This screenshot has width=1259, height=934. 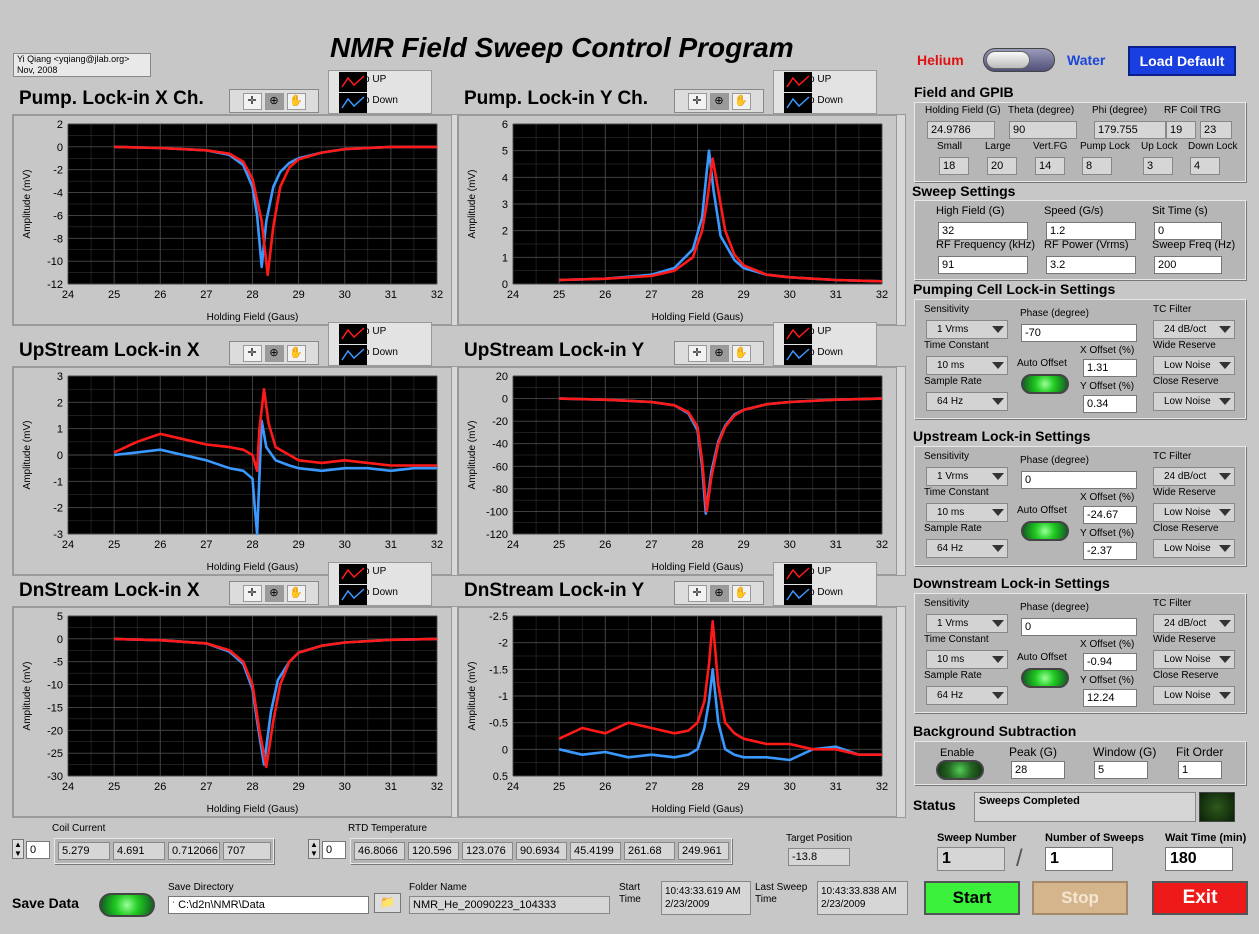 What do you see at coordinates (1200, 770) in the screenshot?
I see `fit-order-input: 1` at bounding box center [1200, 770].